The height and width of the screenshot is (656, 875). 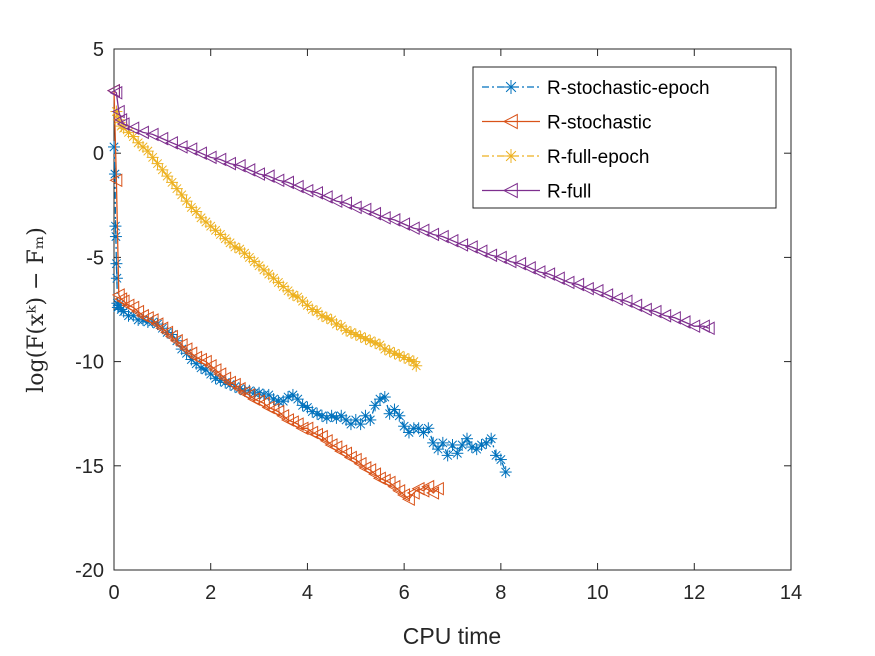 I want to click on y-tick-label: -20, so click(x=89, y=571).